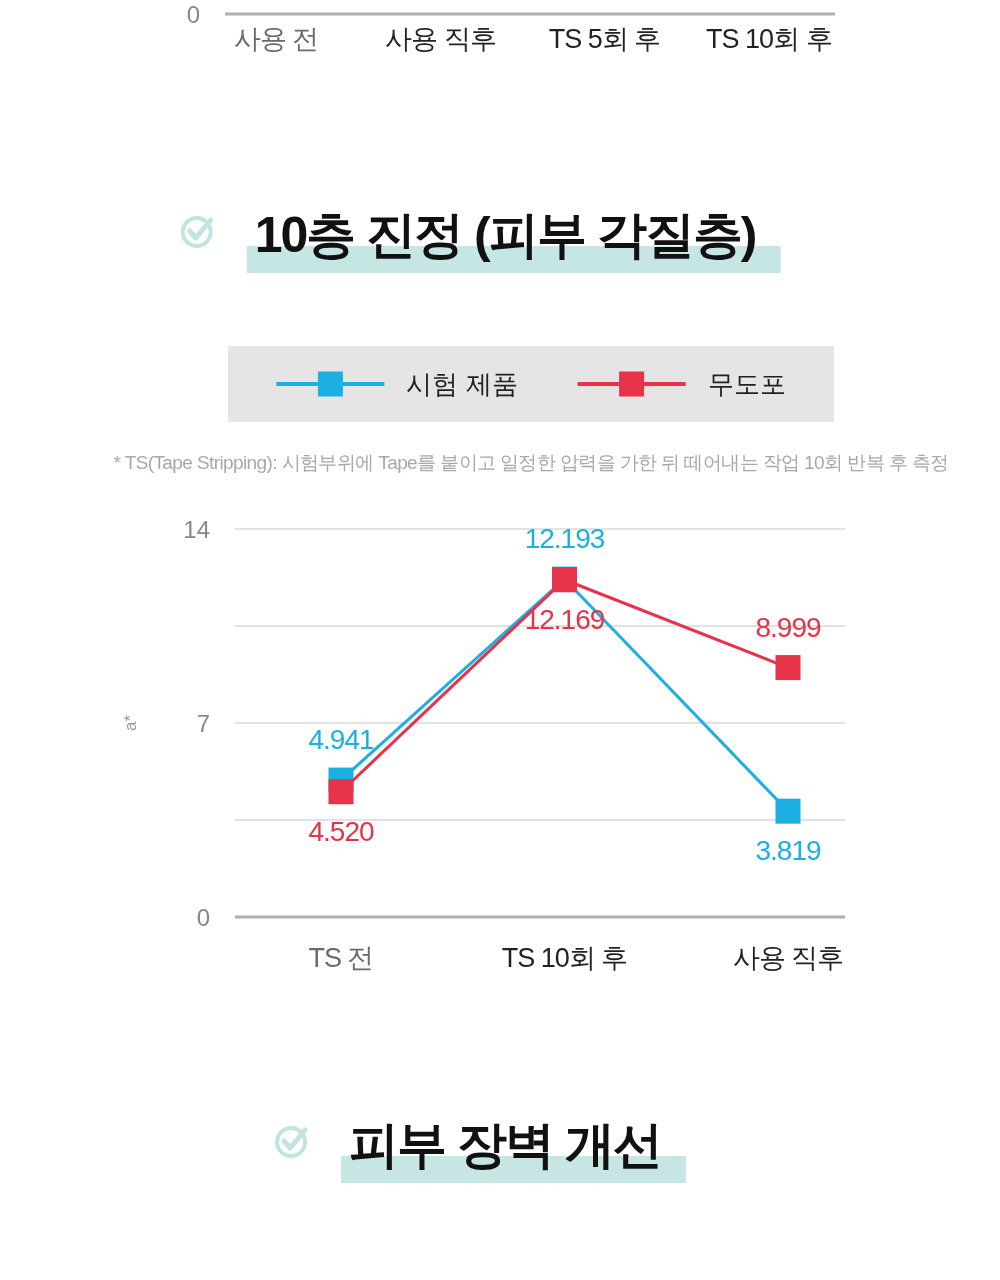  What do you see at coordinates (564, 619) in the screenshot?
I see `data-label: 12.169` at bounding box center [564, 619].